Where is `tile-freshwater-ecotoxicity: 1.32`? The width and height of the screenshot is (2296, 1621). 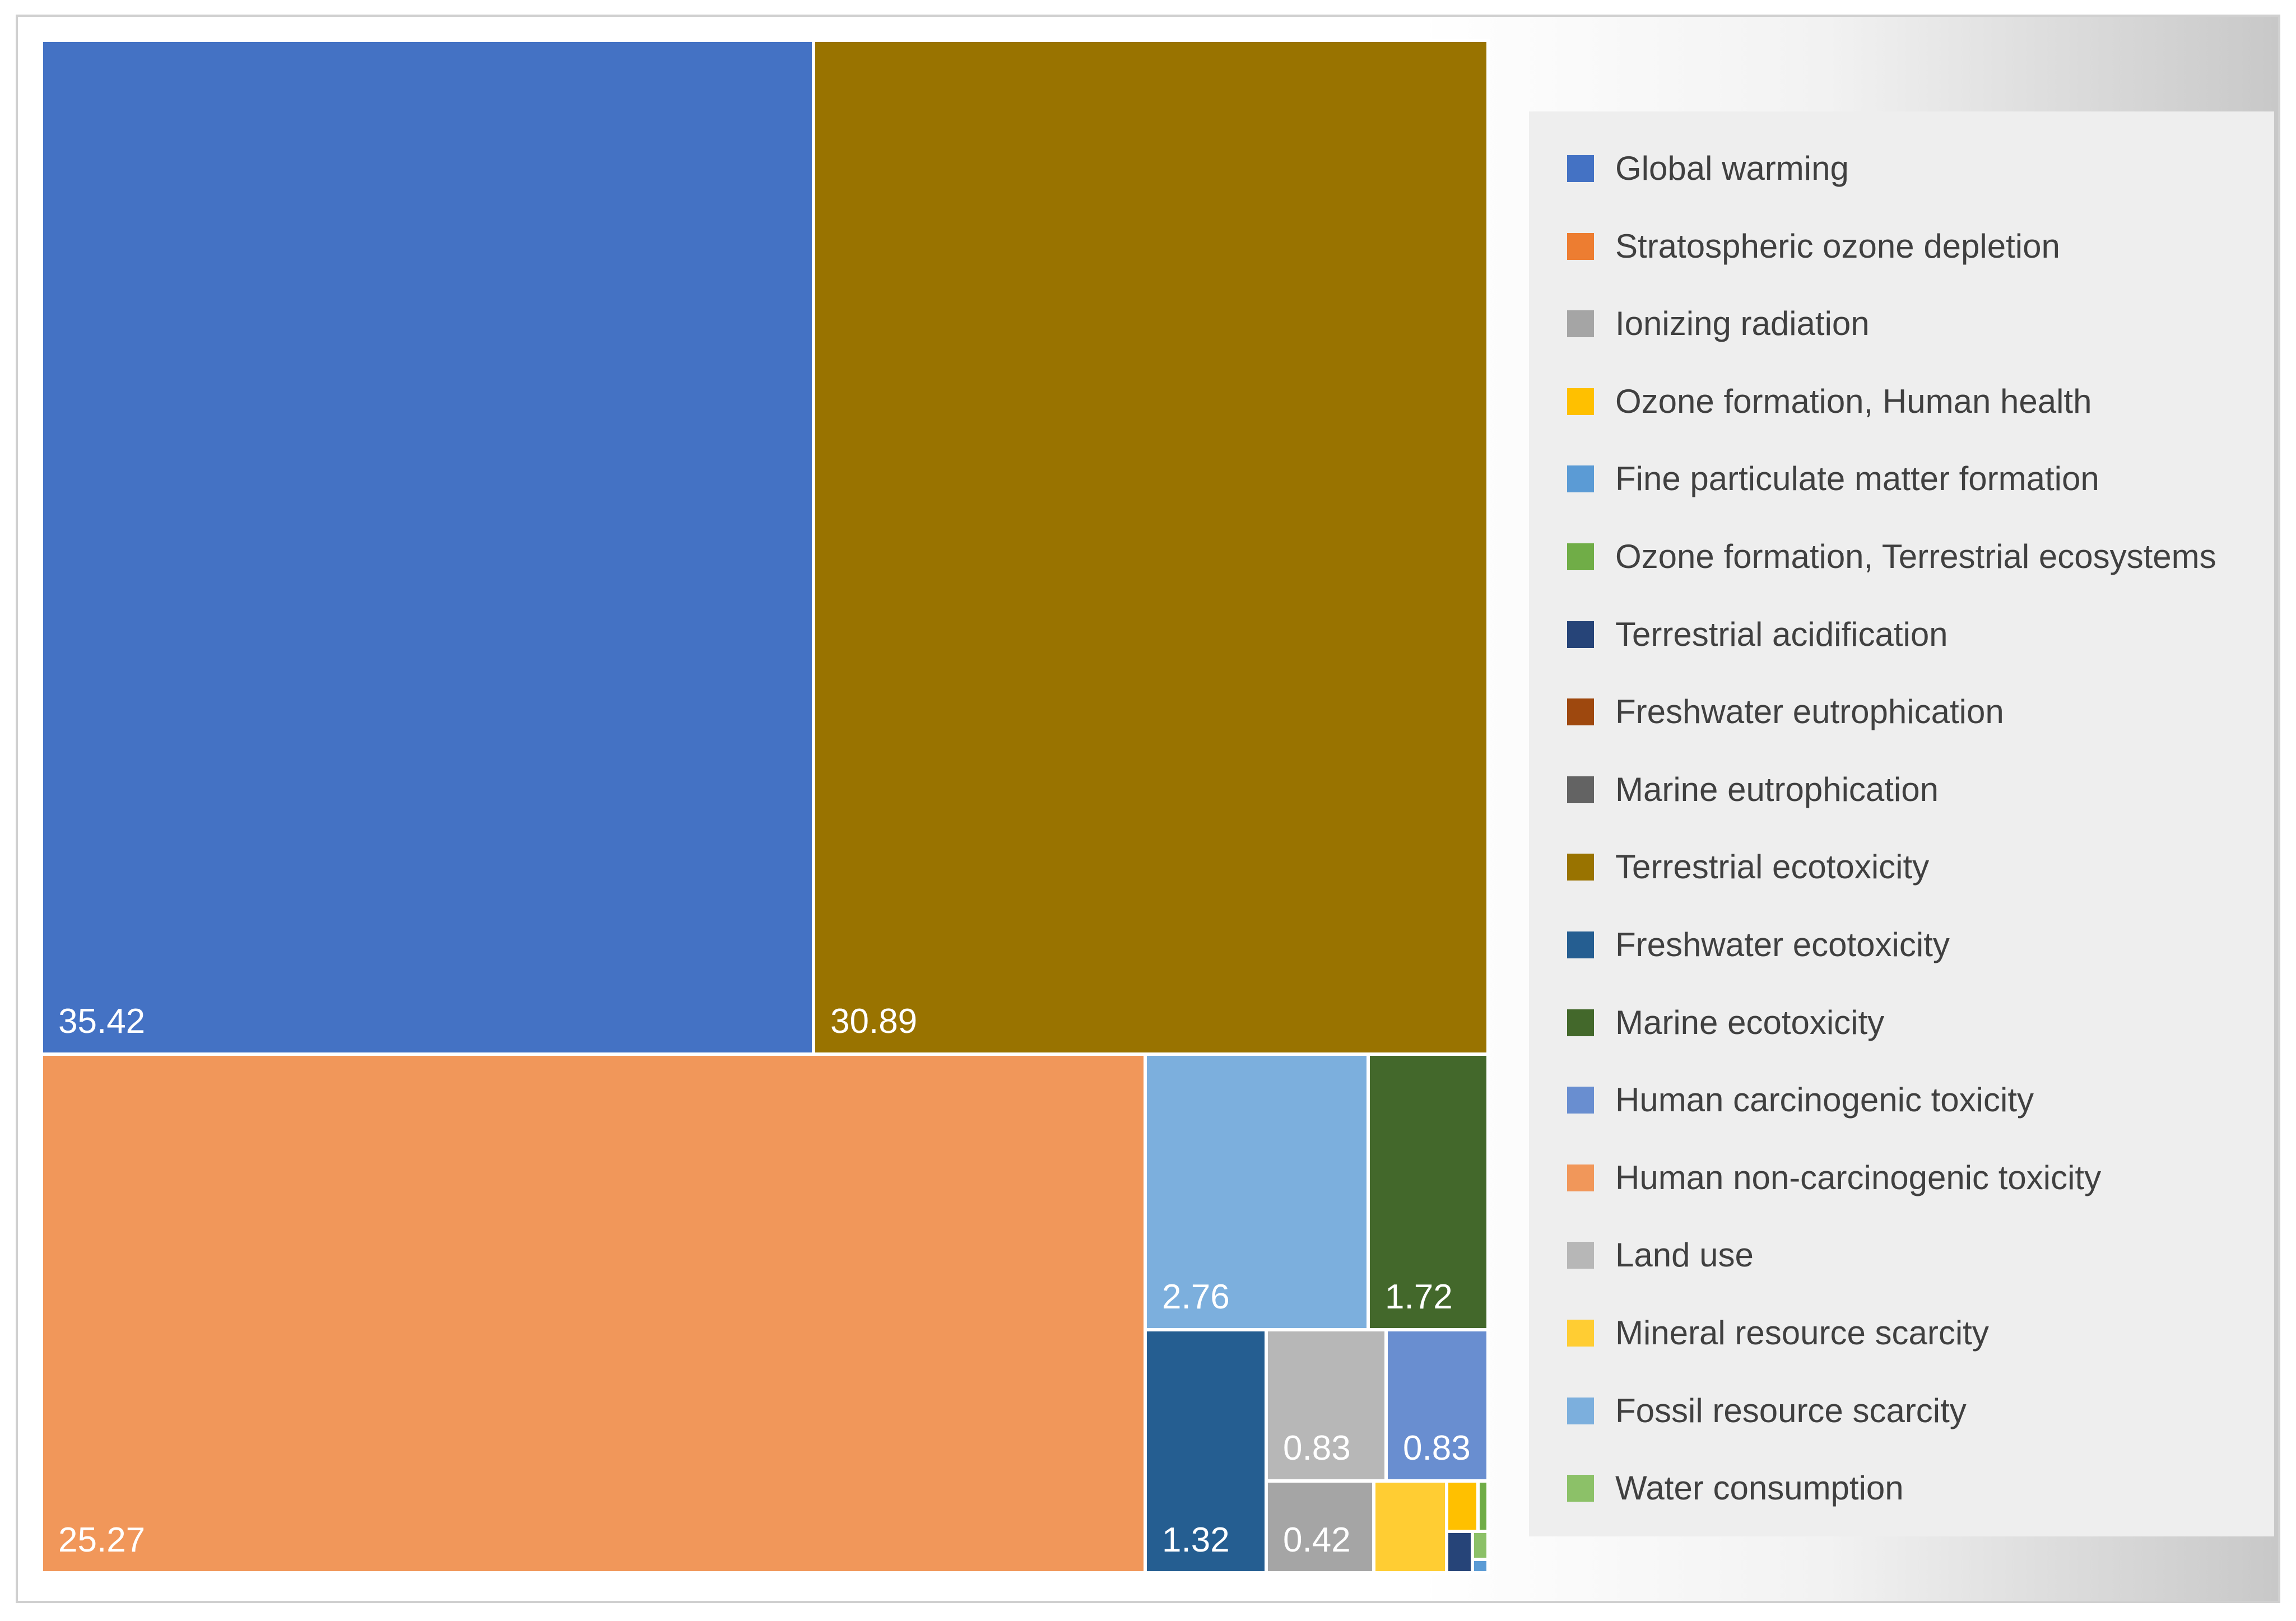
tile-freshwater-ecotoxicity: 1.32 is located at coordinates (1206, 1451).